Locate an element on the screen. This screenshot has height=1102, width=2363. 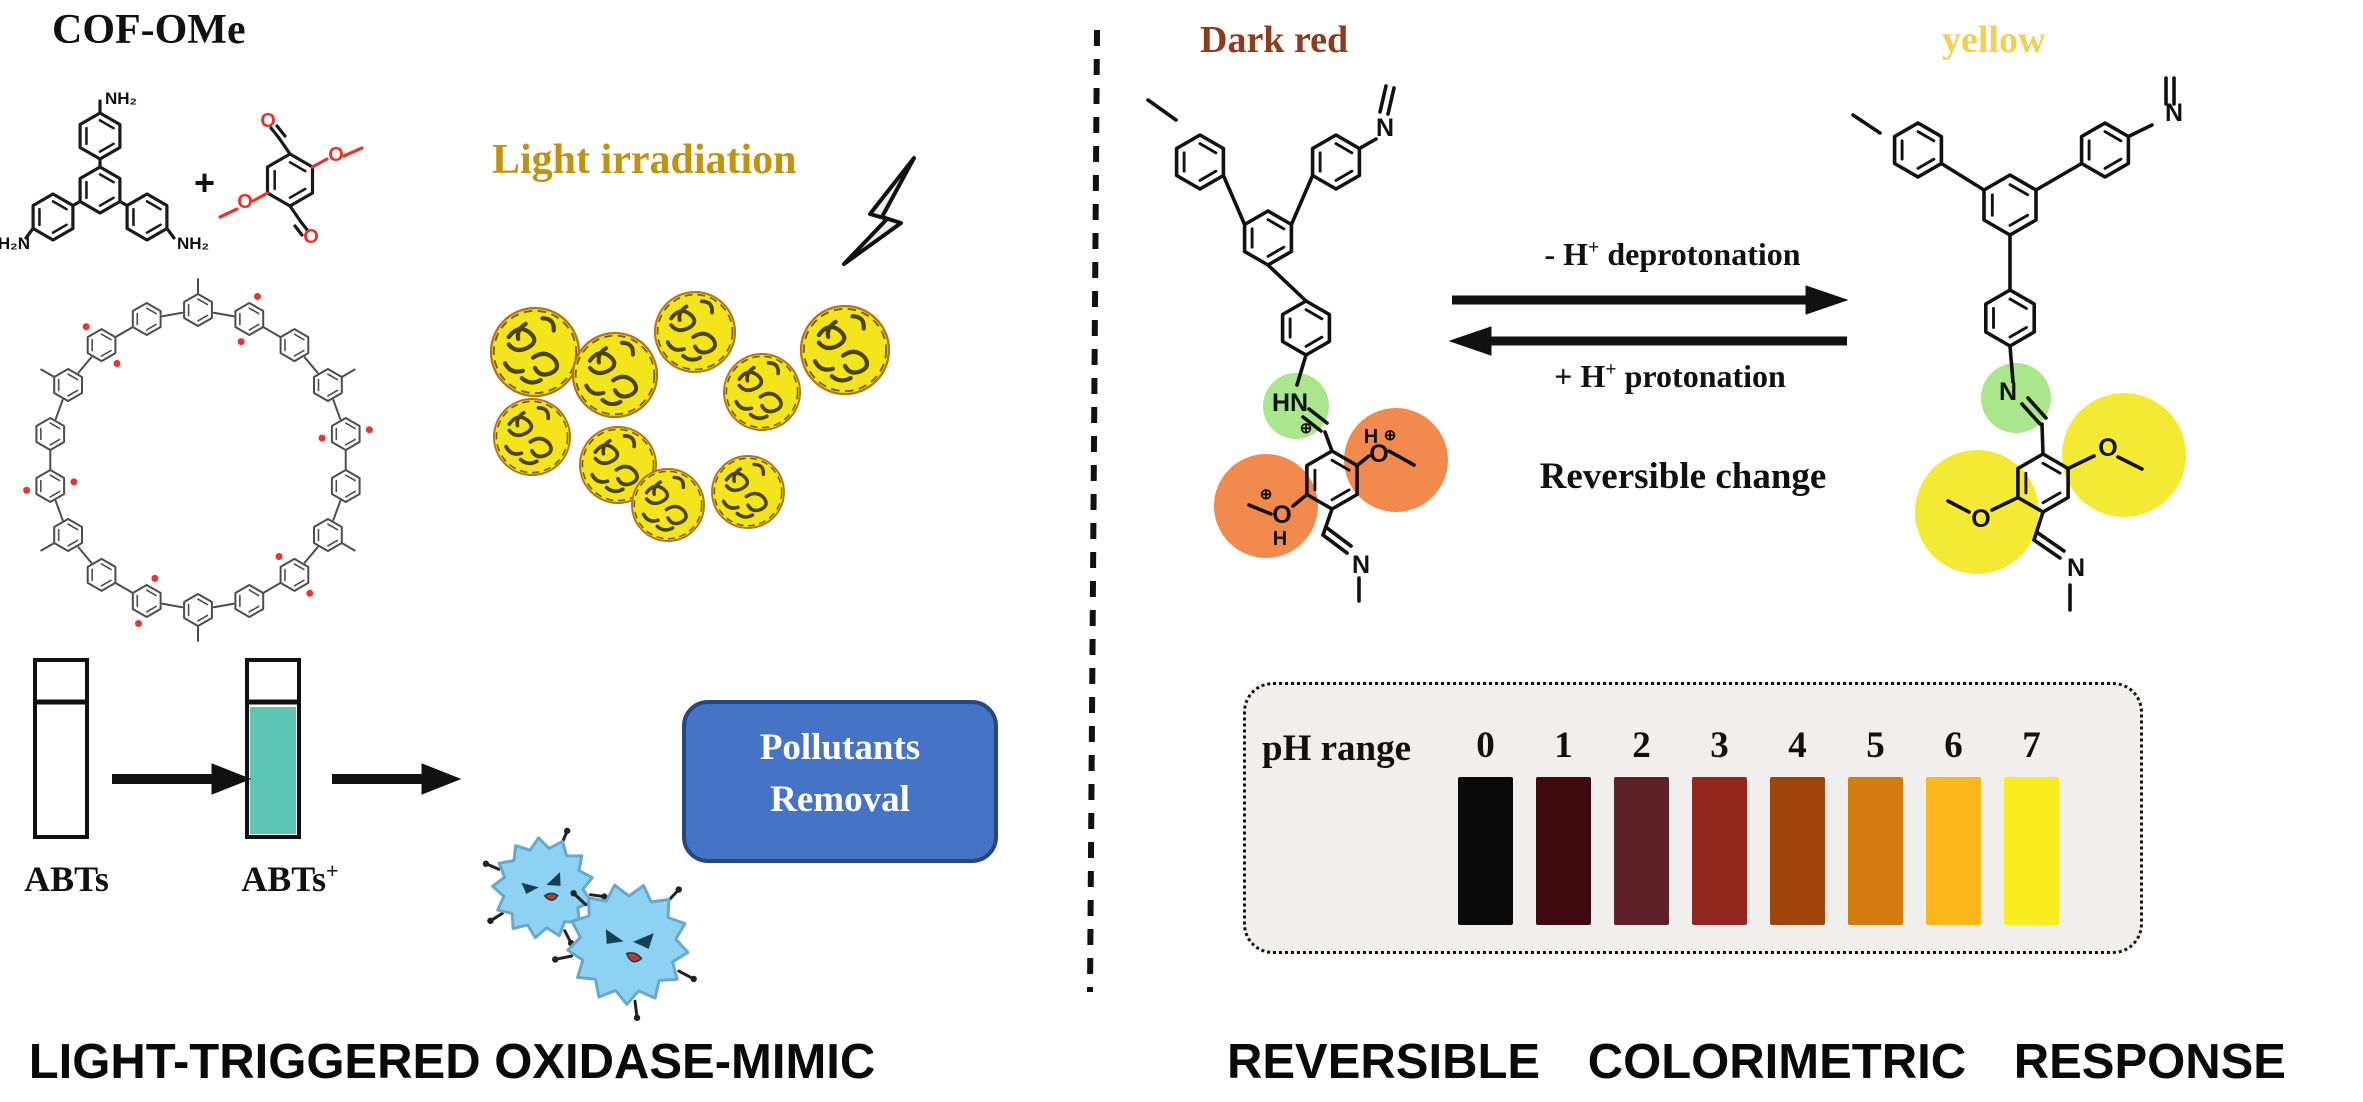
dimethoxy-dialdehyde-monomer-structure is located at coordinates (291, 180).